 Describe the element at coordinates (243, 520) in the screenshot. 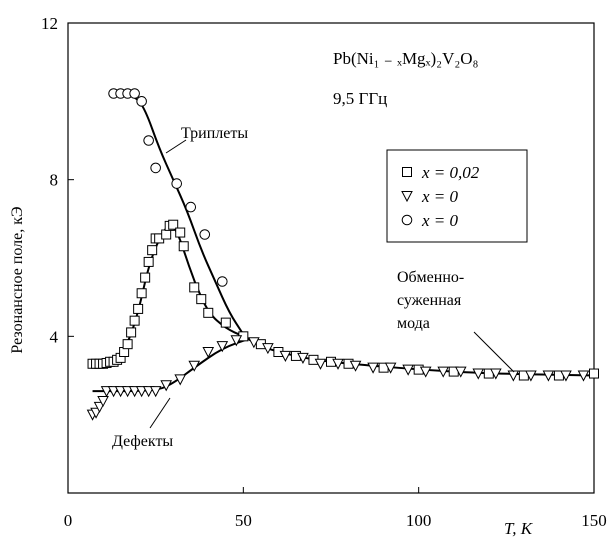

I see `x-tick-label: 50` at that location.